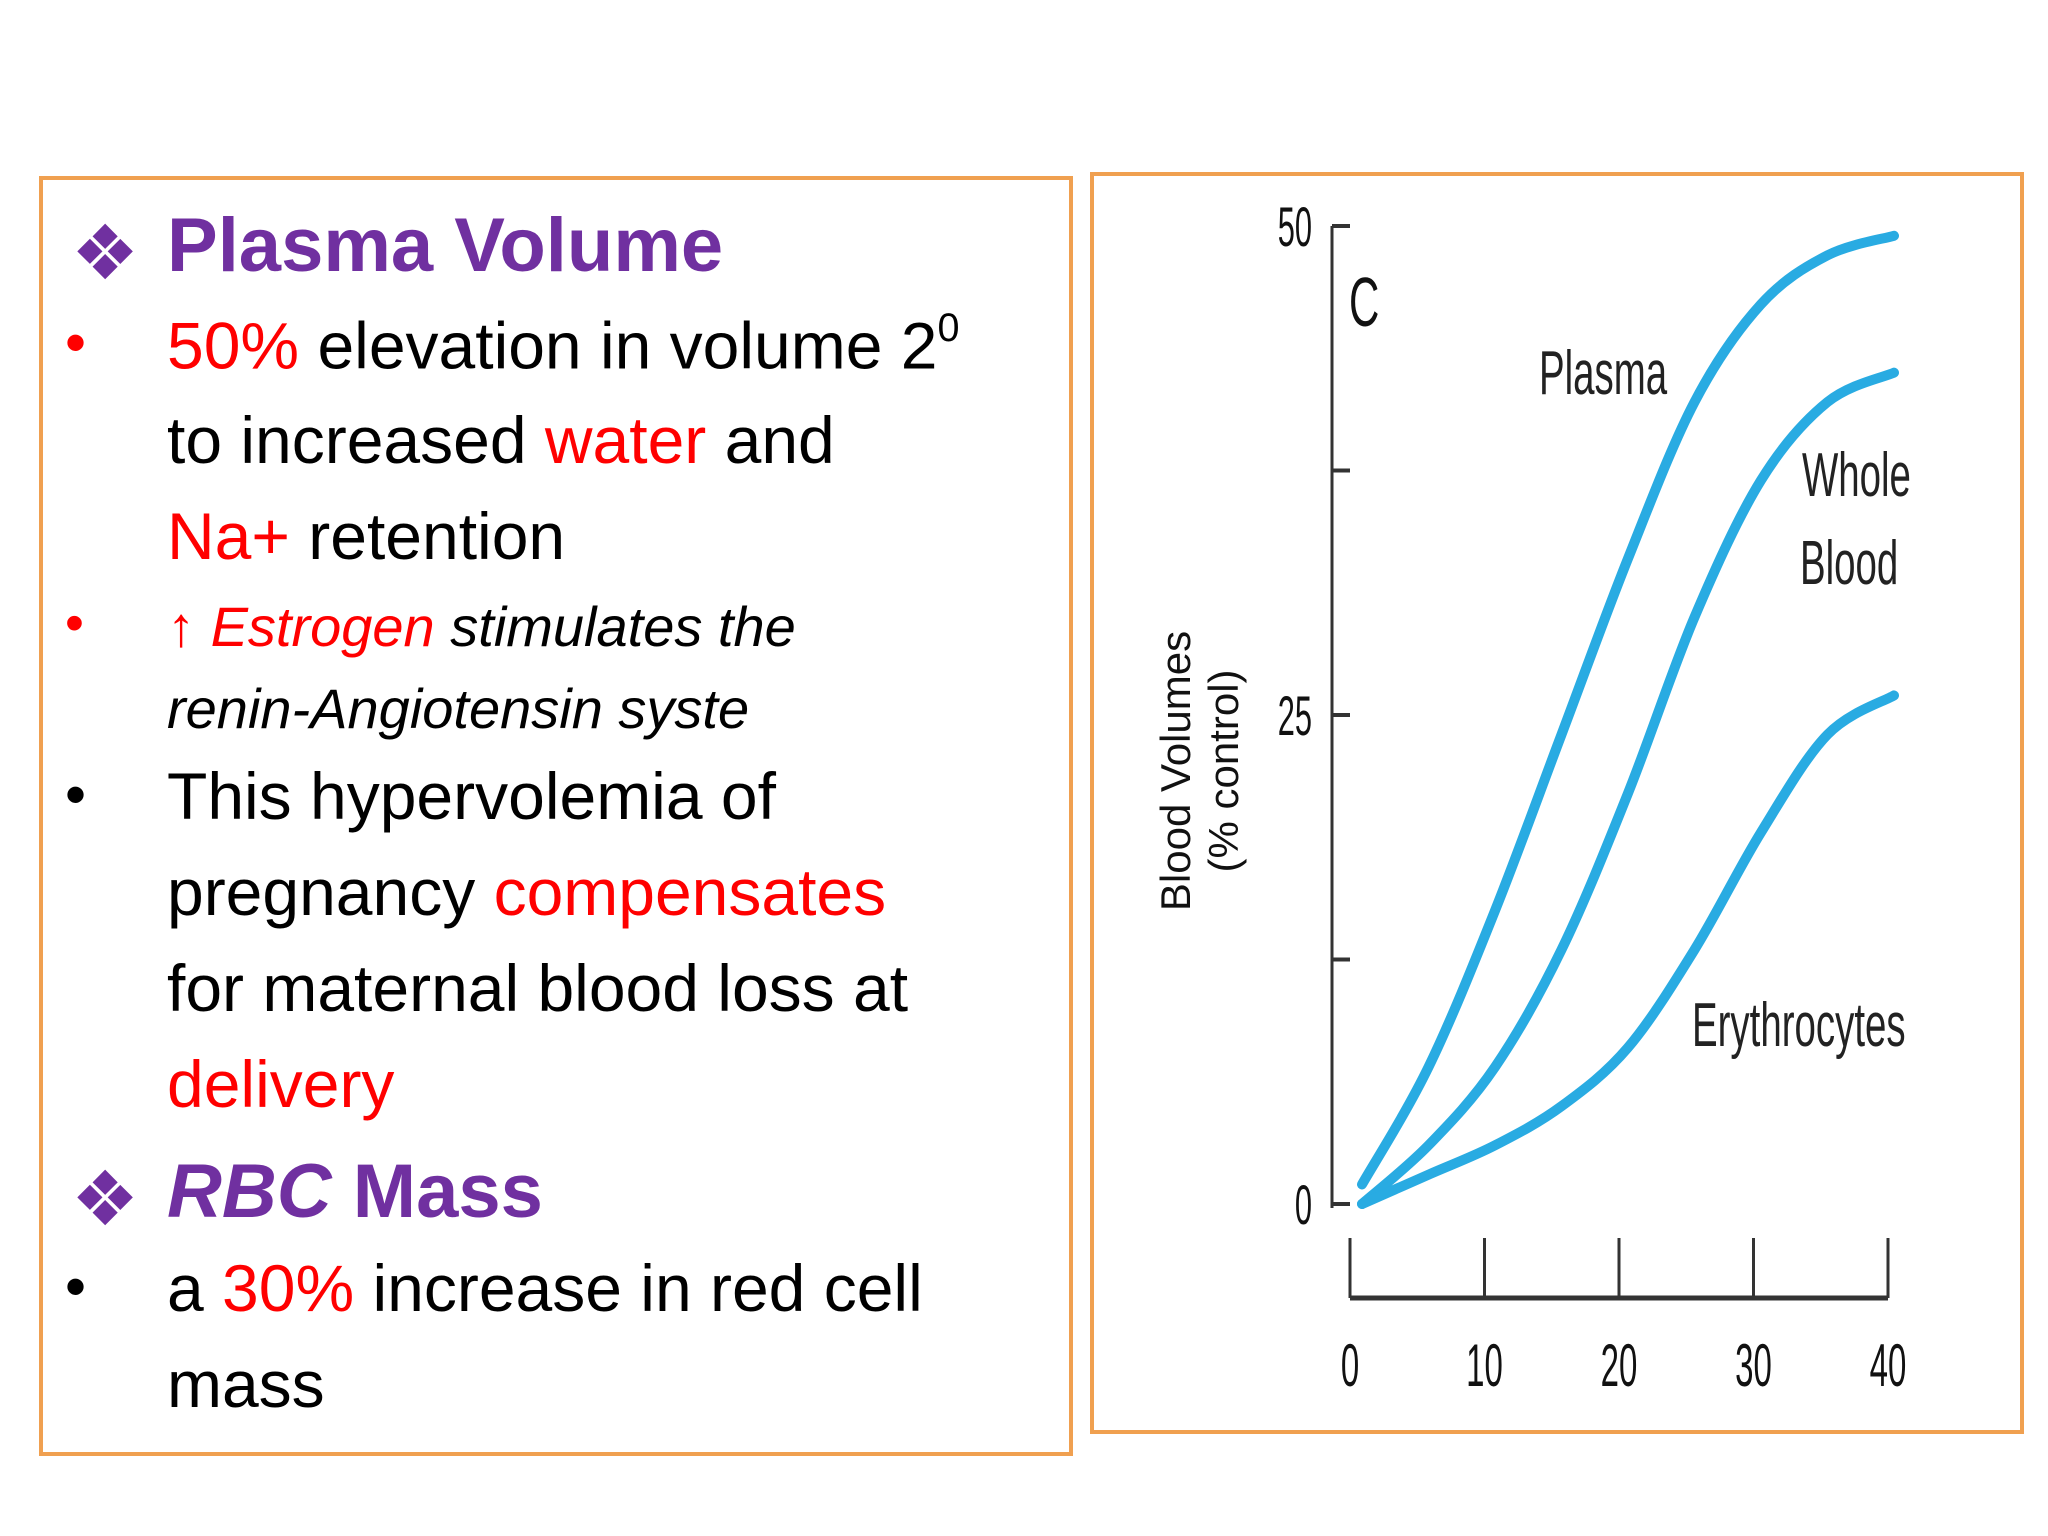 The image size is (2048, 1536). I want to click on bullet1-line2: to increased water and, so click(501, 440).